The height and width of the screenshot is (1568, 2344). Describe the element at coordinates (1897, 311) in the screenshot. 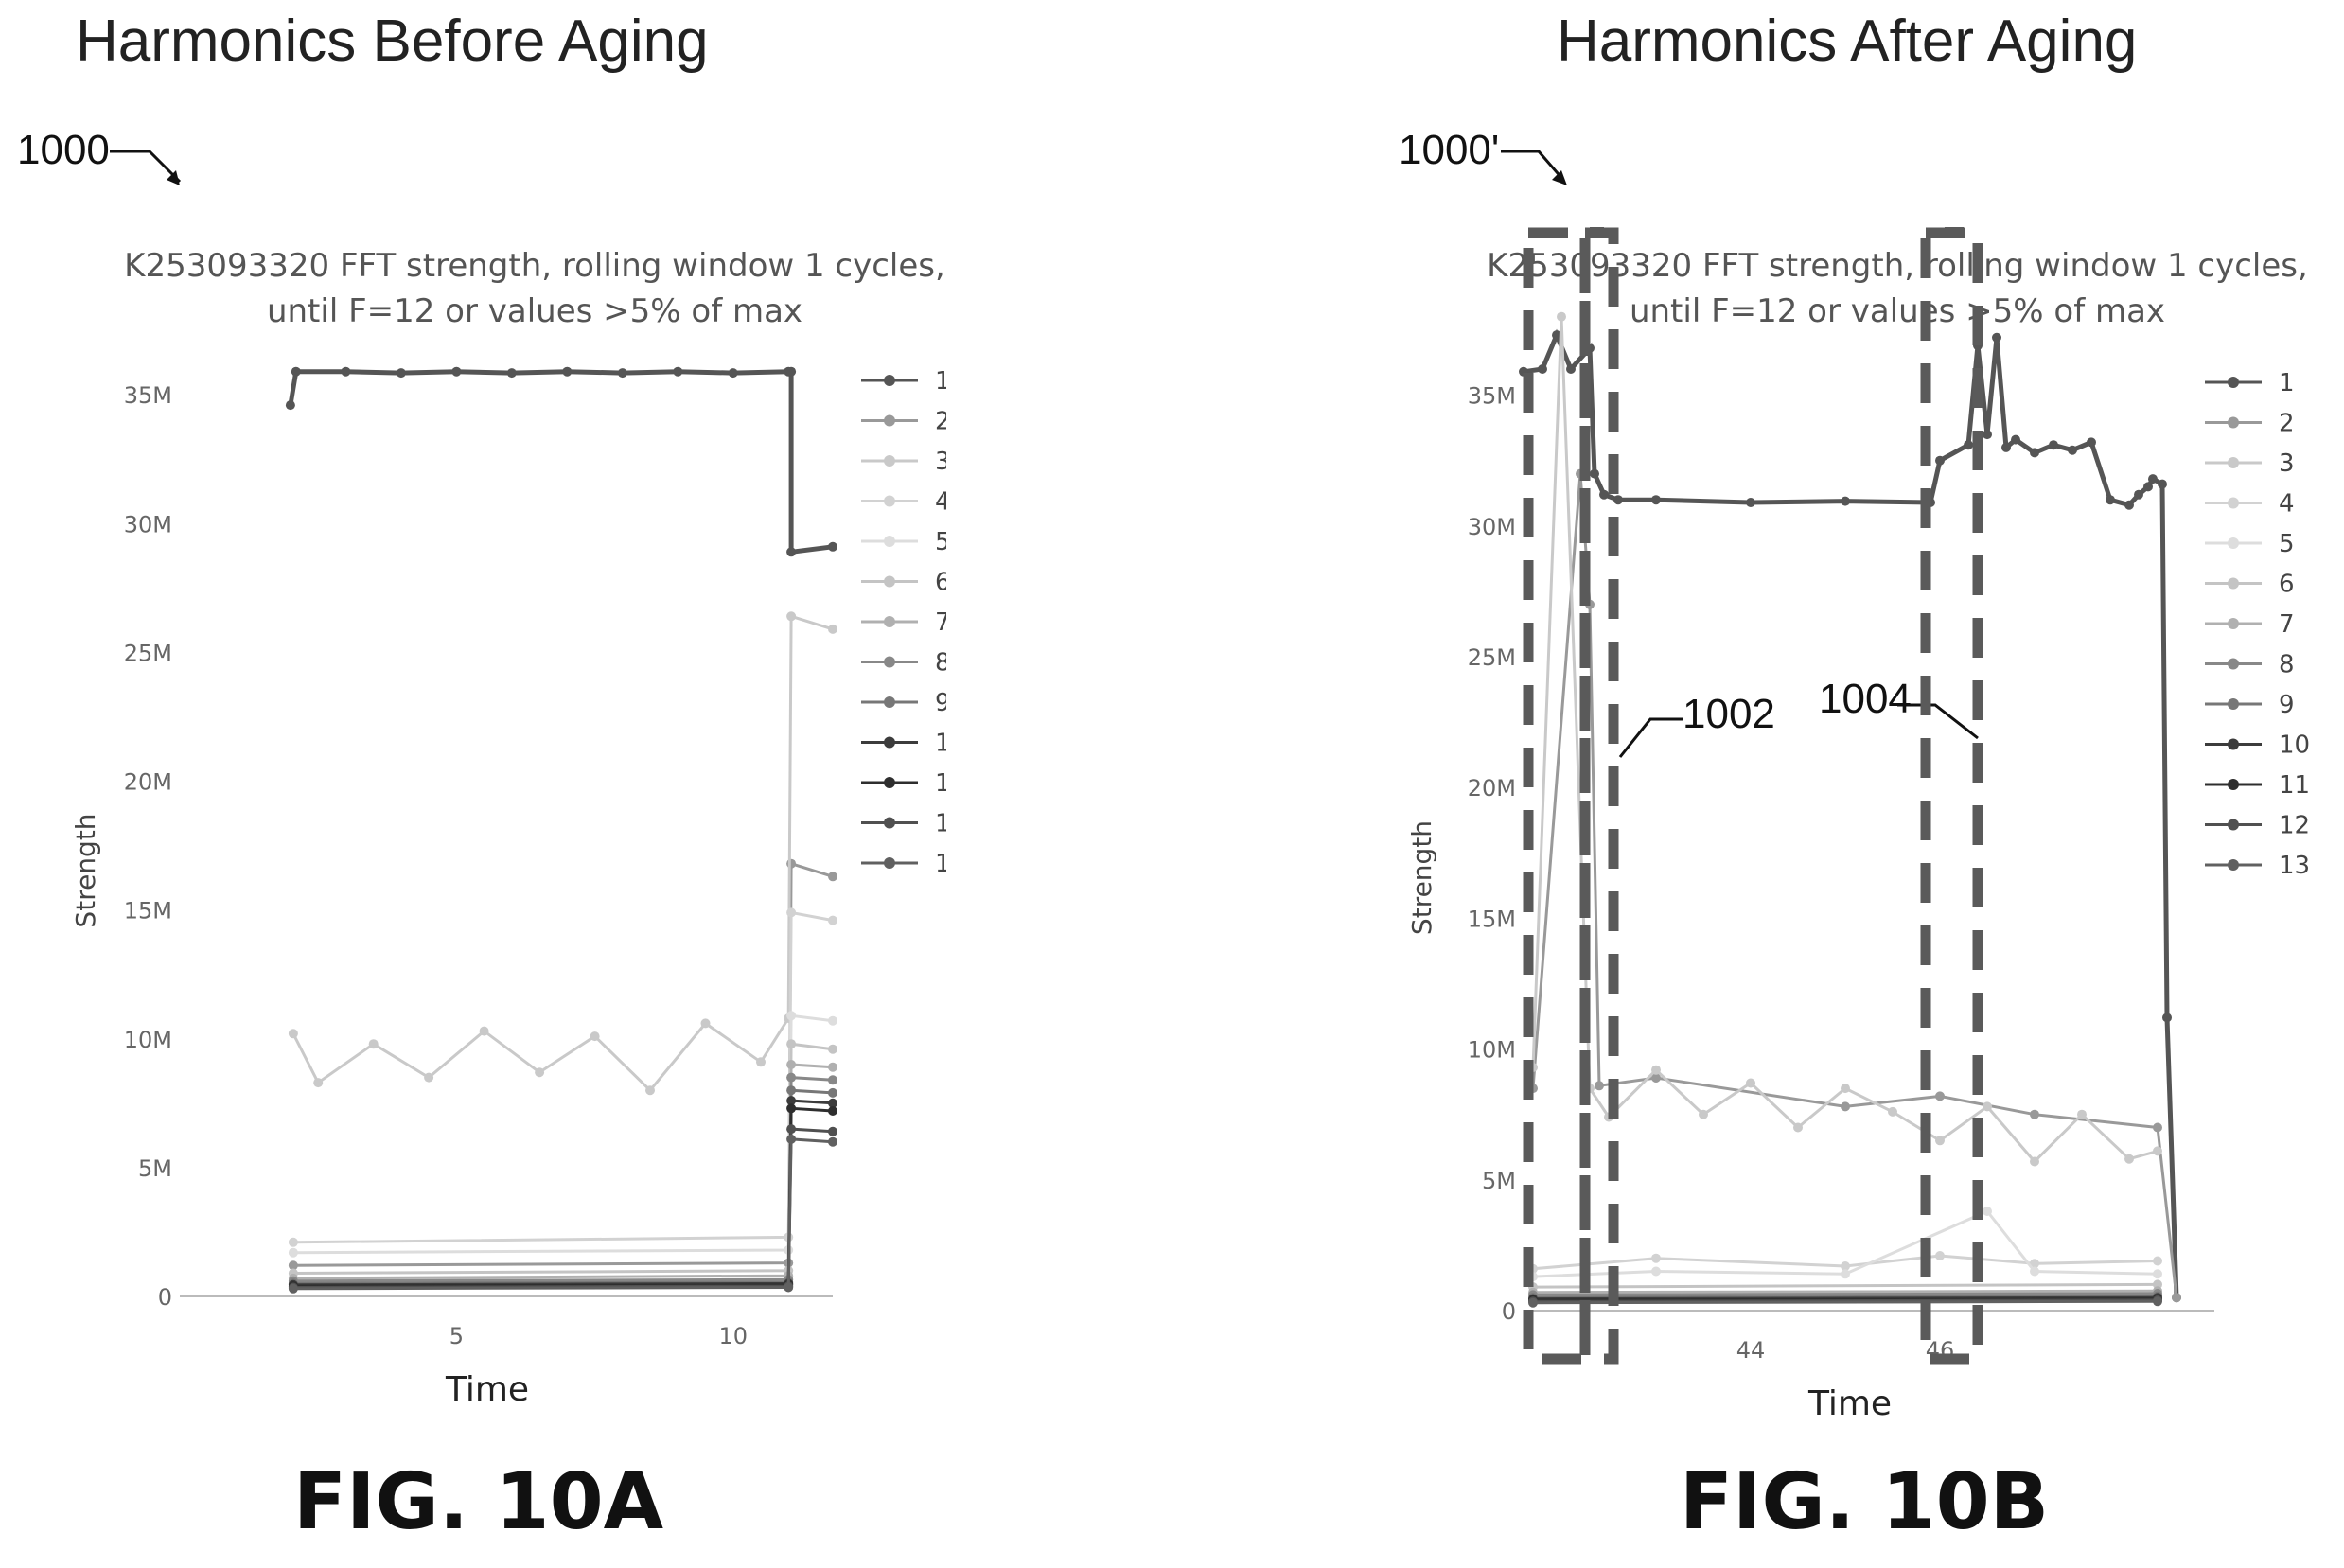

I see `chart-subtitle: until F=12 or values >5% of max` at that location.